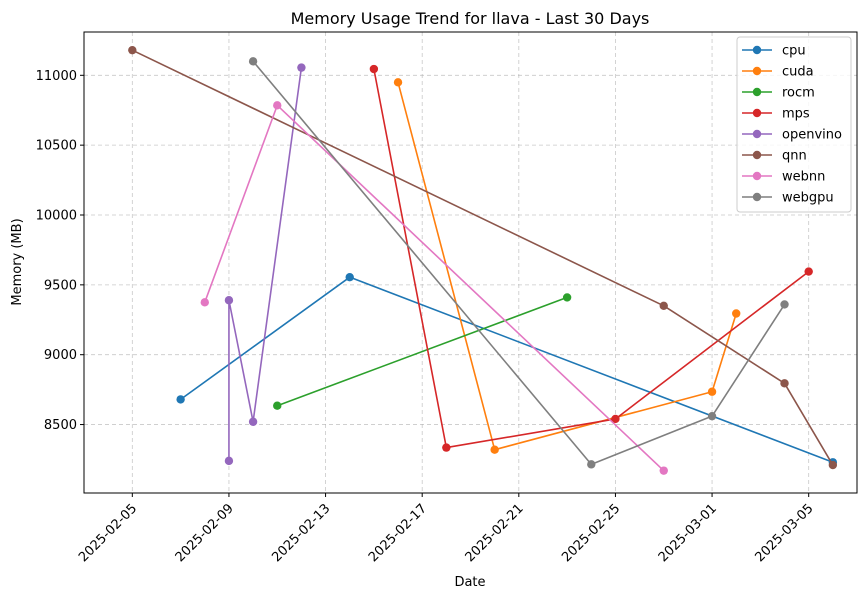 This screenshot has height=599, width=868. Describe the element at coordinates (778, 72) in the screenshot. I see `legend-item-cuda: cuda` at that location.